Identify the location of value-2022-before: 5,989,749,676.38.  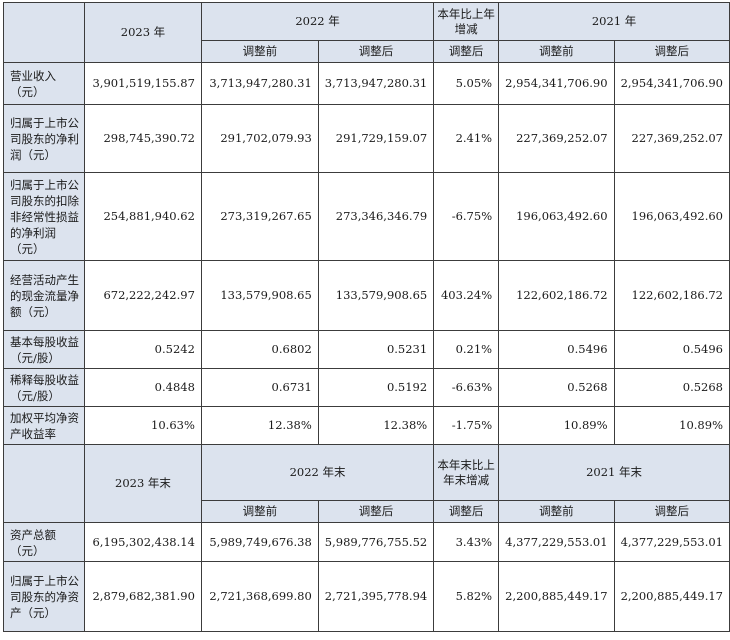
(259, 542).